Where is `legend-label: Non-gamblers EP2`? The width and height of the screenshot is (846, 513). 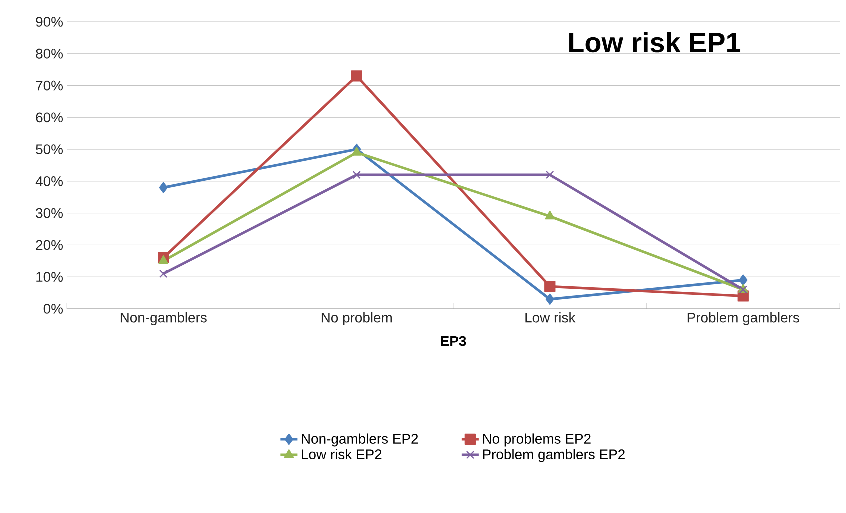
legend-label: Non-gamblers EP2 is located at coordinates (360, 440).